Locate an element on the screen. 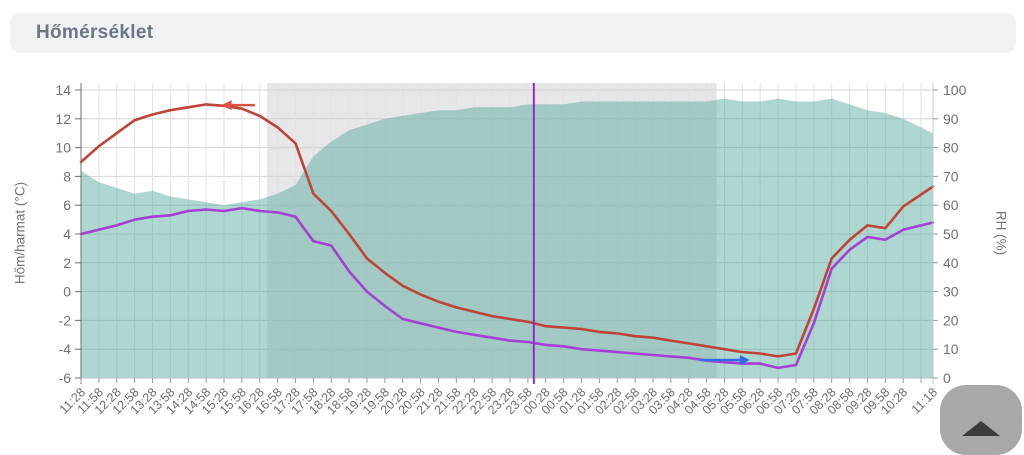 This screenshot has height=455, width=1024. y-left-tick-label: 8 is located at coordinates (67, 176).